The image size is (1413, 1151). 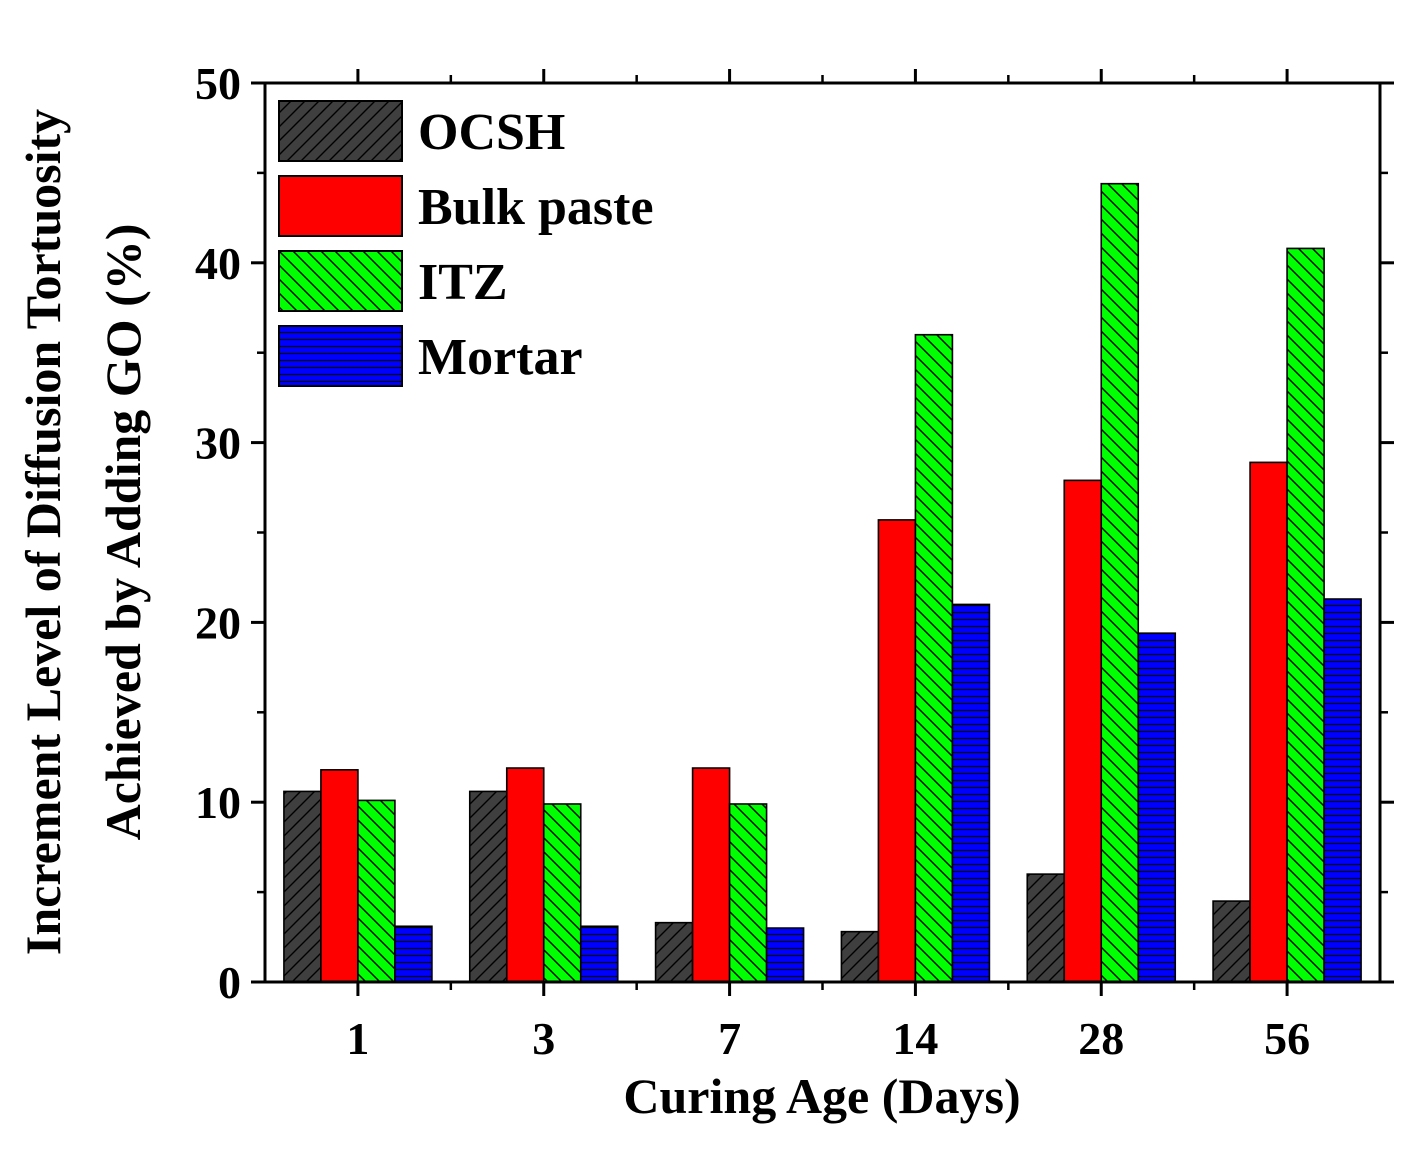 I want to click on x-tick-label-28: 28, so click(x=1101, y=1038).